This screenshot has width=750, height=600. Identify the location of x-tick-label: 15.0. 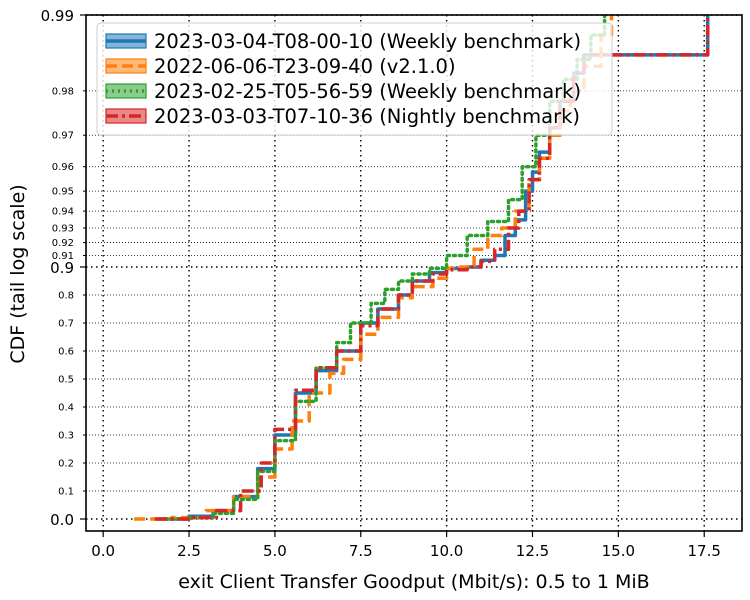
(618, 551).